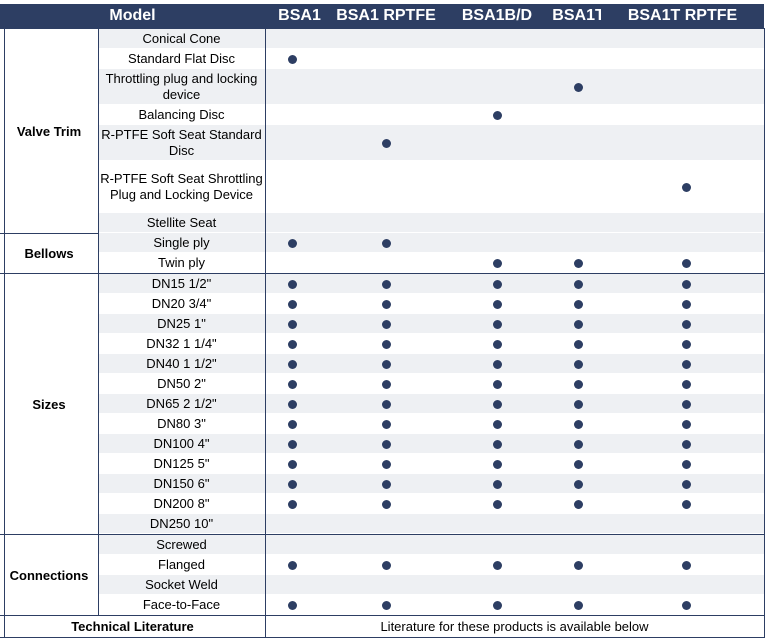 The height and width of the screenshot is (641, 765). Describe the element at coordinates (181, 283) in the screenshot. I see `row-label: DN15 1/2"` at that location.